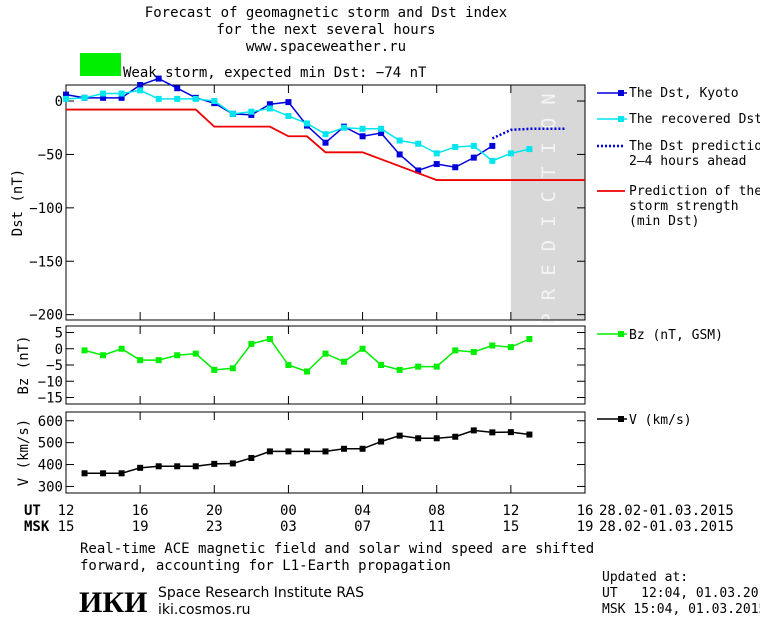 The width and height of the screenshot is (760, 620). Describe the element at coordinates (50, 422) in the screenshot. I see `v-ytick-label: 600` at that location.